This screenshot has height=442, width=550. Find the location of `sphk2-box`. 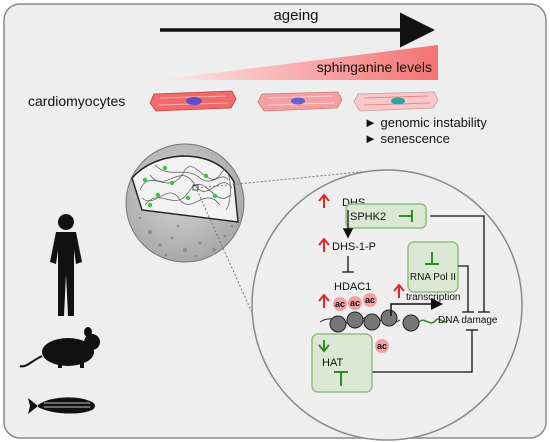

sphk2-box is located at coordinates (386, 216).